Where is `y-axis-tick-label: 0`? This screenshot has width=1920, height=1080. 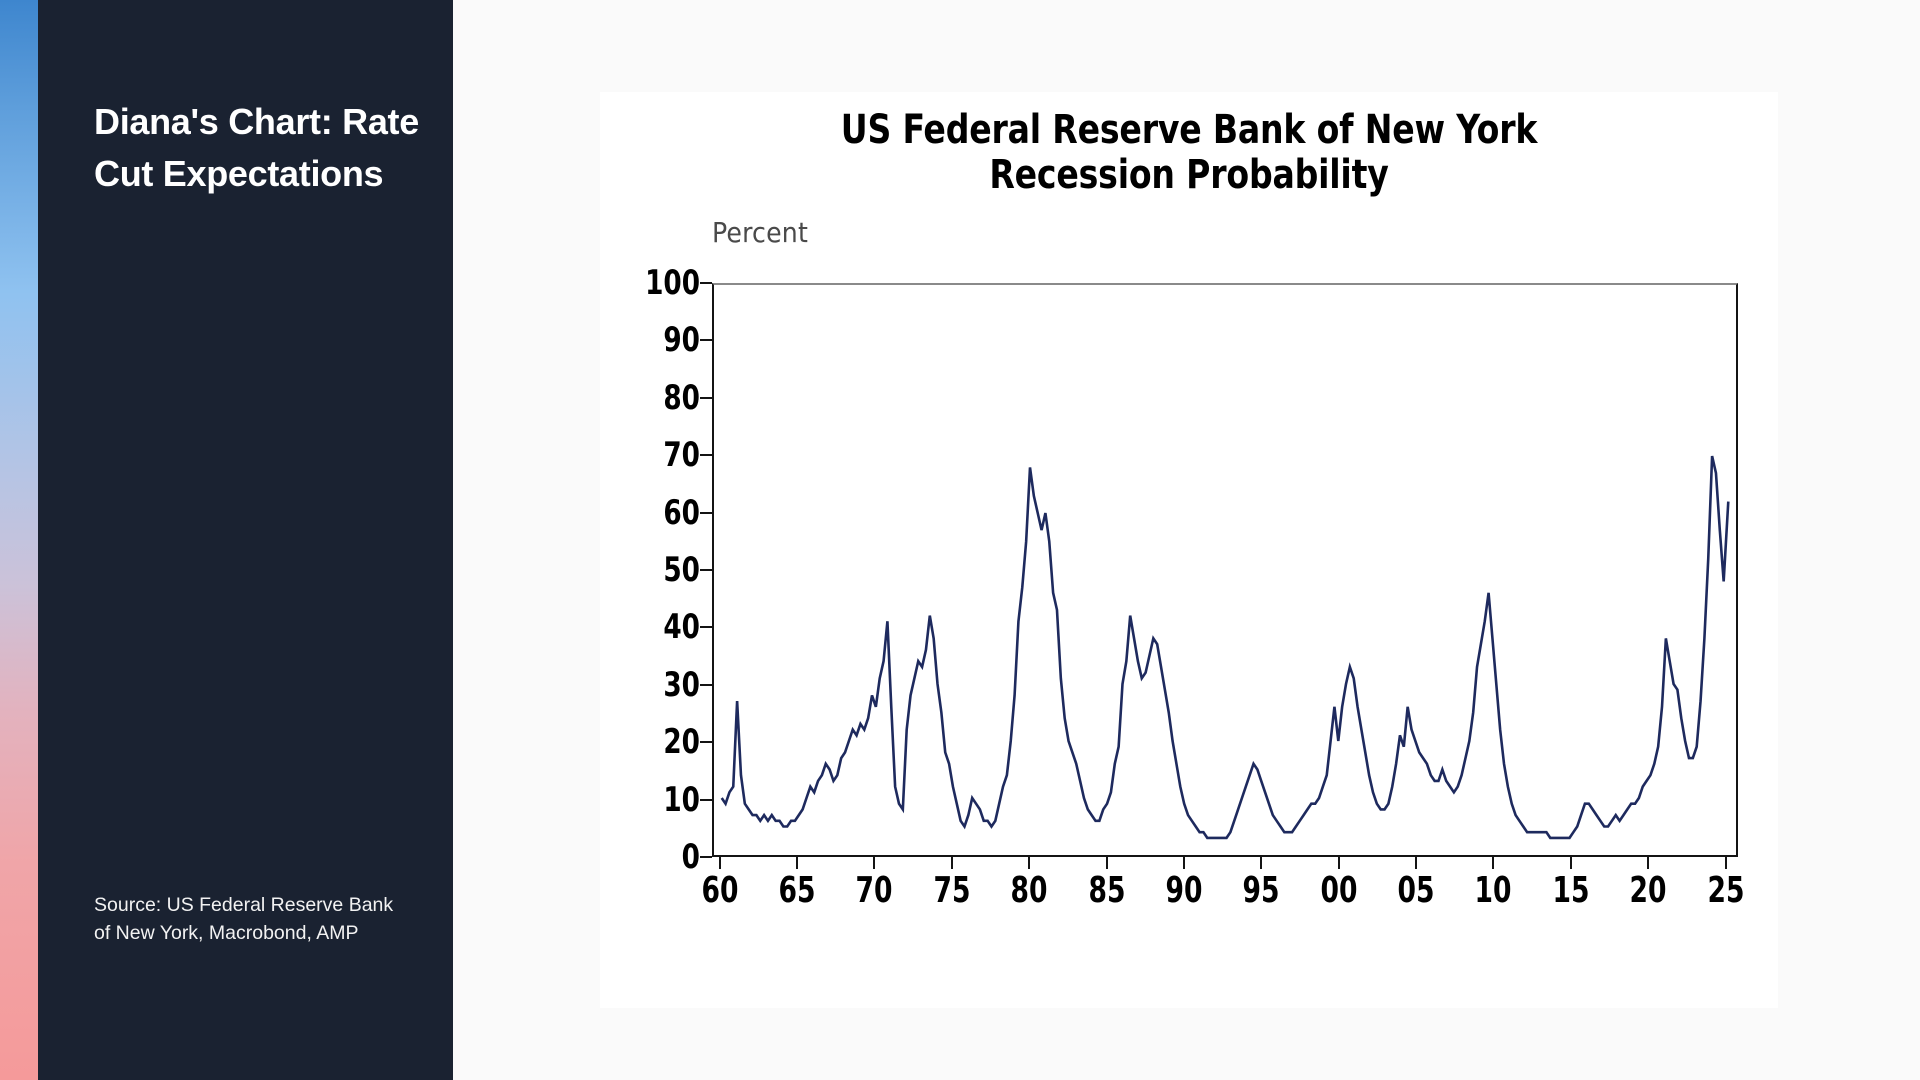 y-axis-tick-label: 0 is located at coordinates (690, 857).